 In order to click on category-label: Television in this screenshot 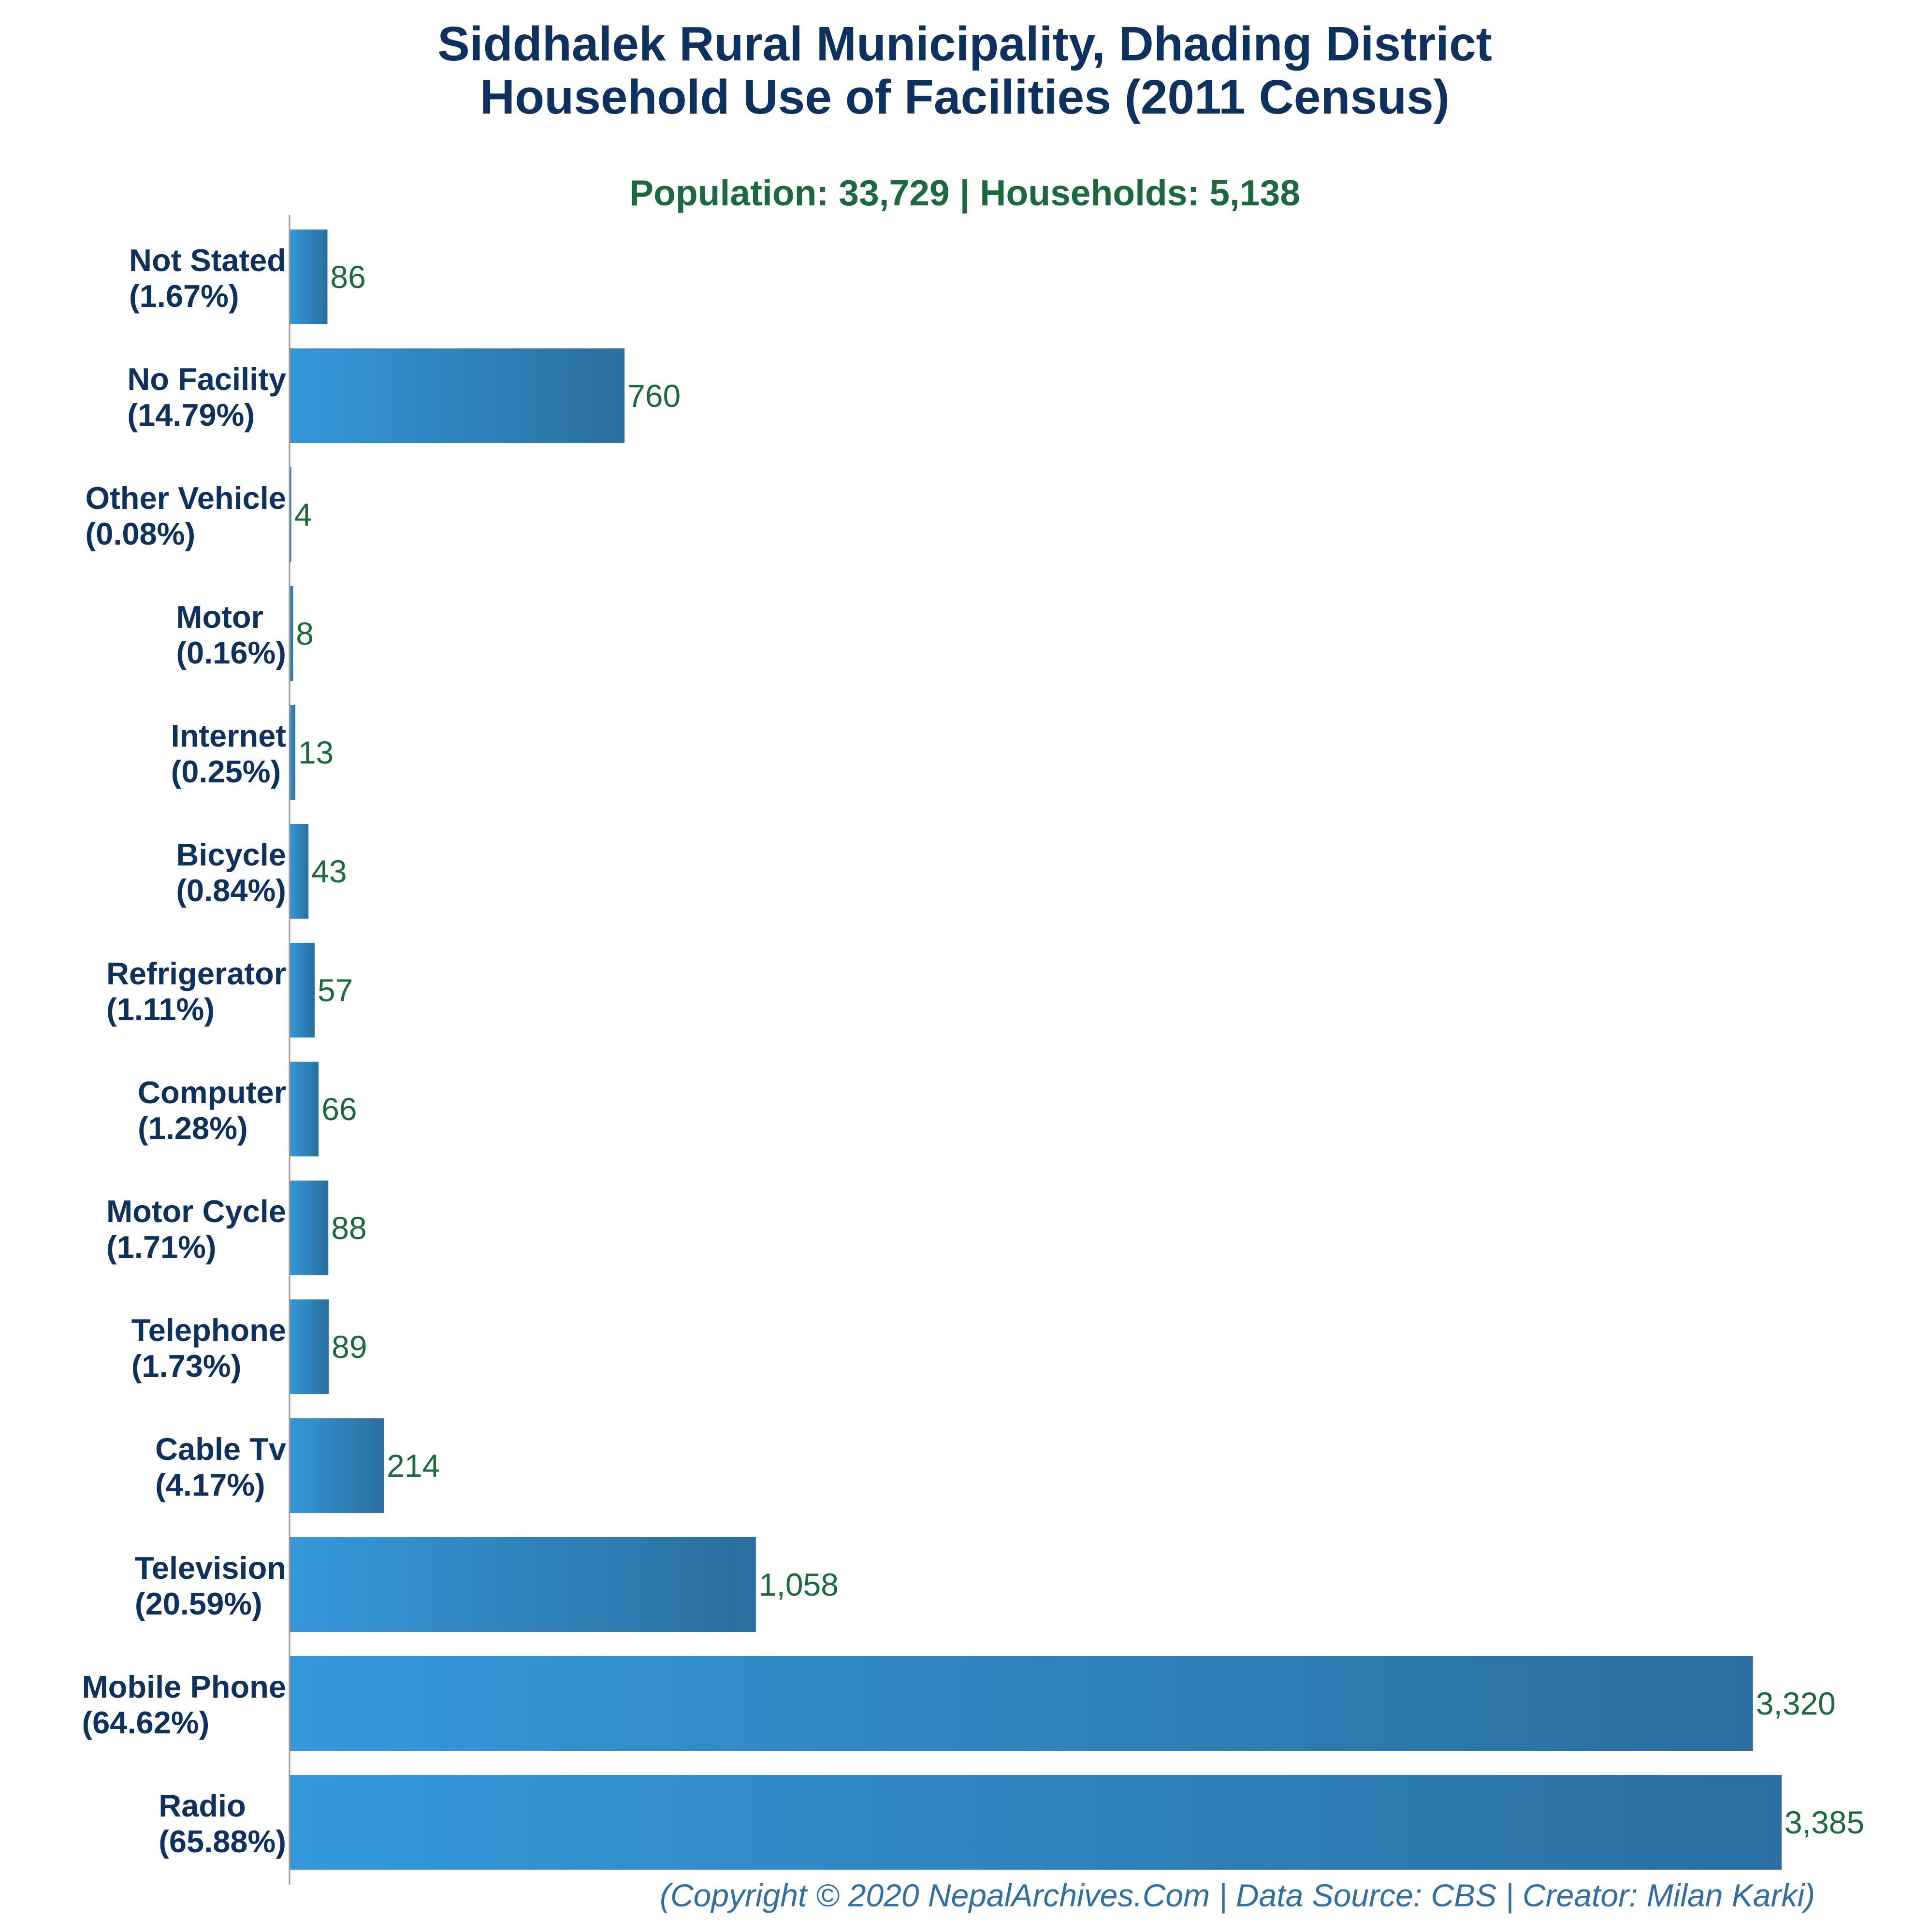, I will do `click(210, 1568)`.